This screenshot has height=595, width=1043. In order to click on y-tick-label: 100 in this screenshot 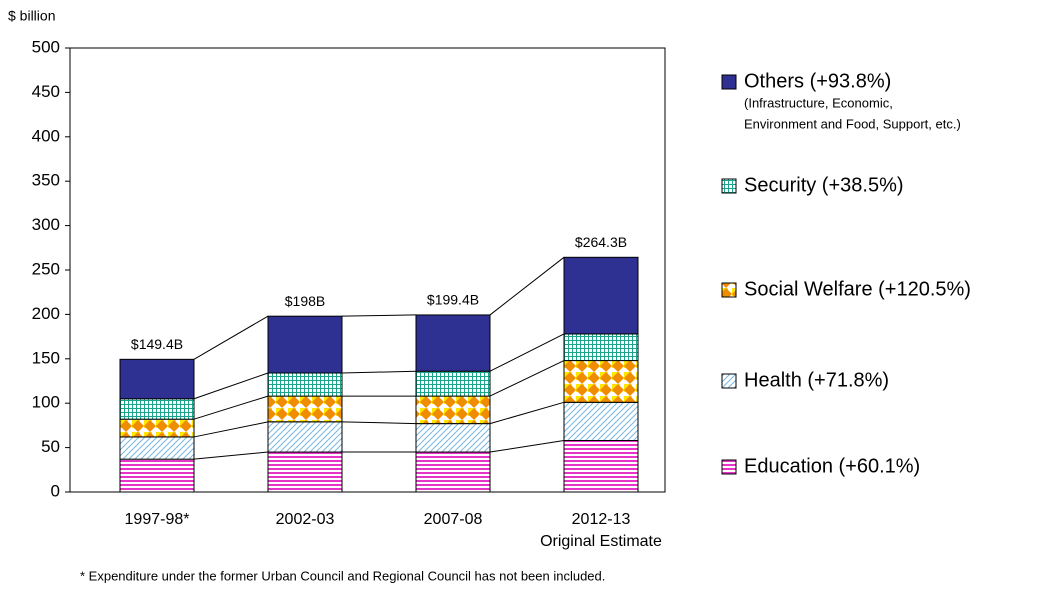, I will do `click(46, 402)`.